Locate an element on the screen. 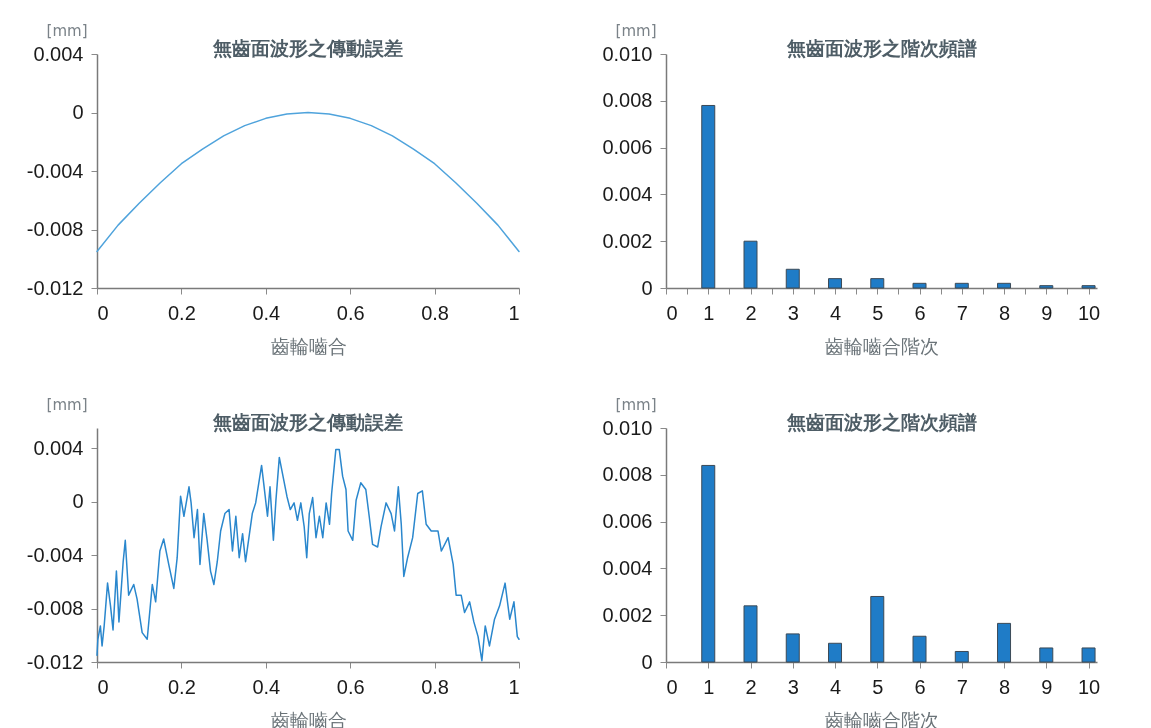 This screenshot has width=1151, height=728. line-series is located at coordinates (308, 182).